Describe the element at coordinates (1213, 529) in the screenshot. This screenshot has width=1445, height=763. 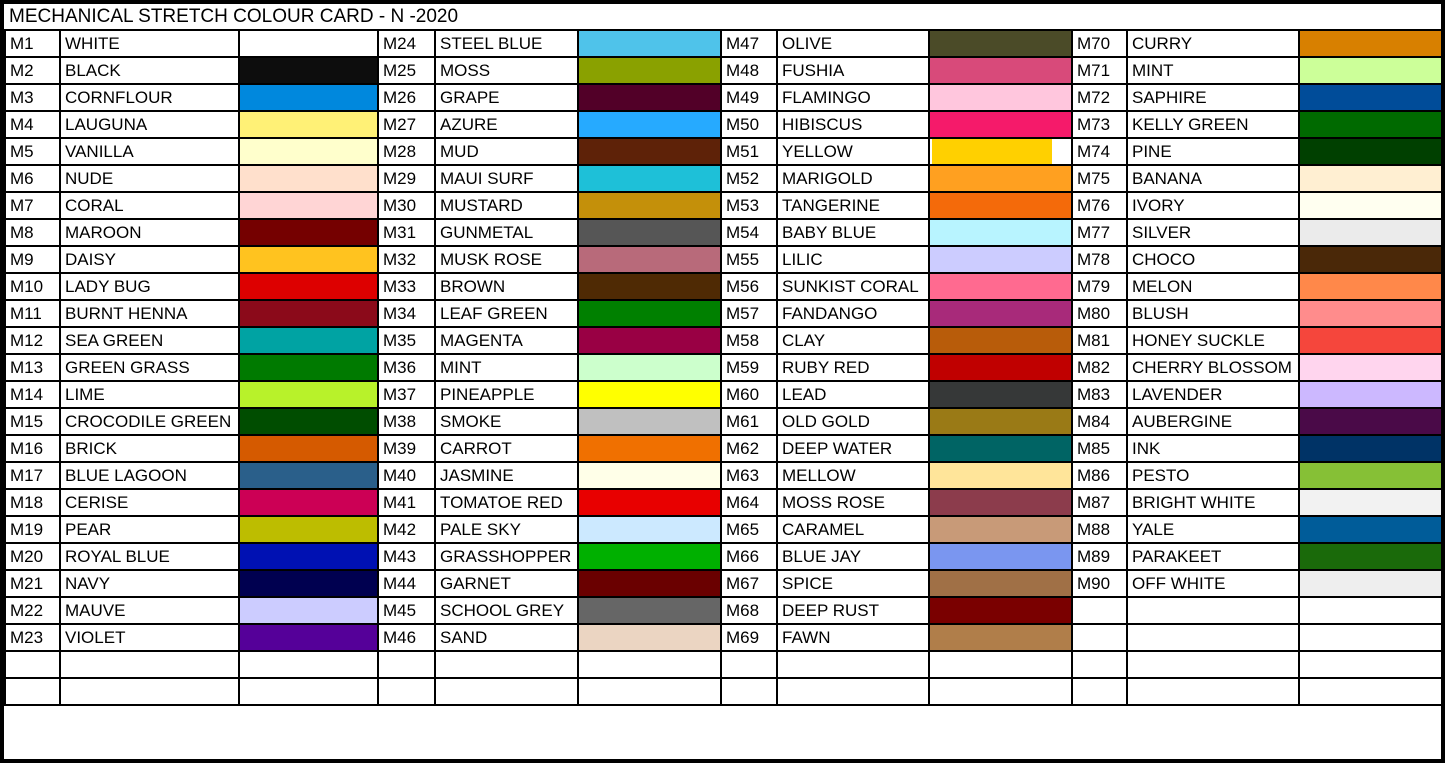
I see `colour-name: YALE` at that location.